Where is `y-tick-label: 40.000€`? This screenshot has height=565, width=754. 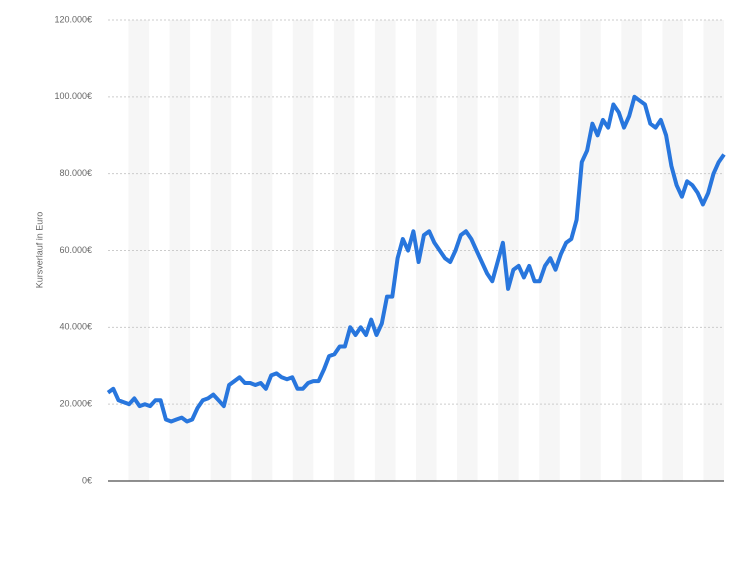 y-tick-label: 40.000€ is located at coordinates (75, 327).